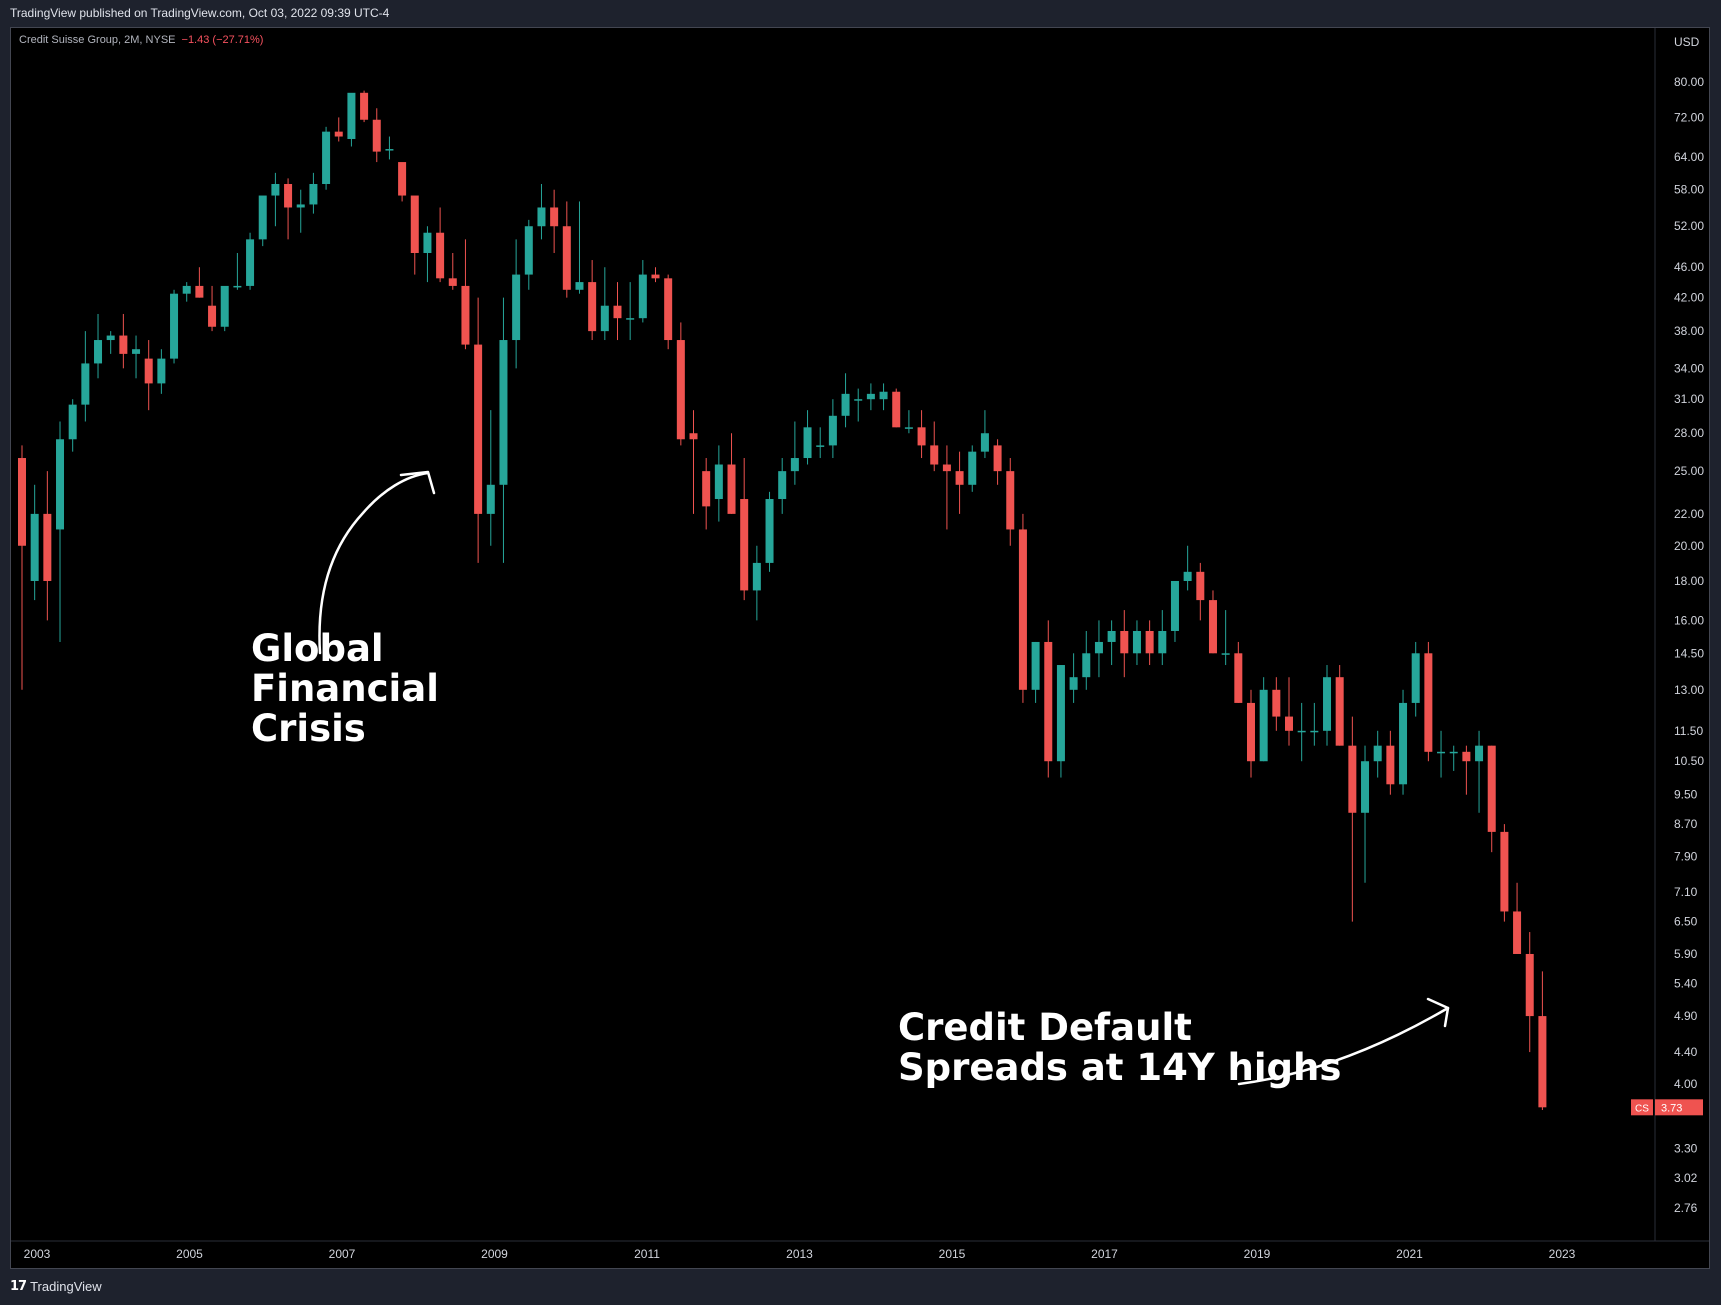  Describe the element at coordinates (56, 1286) in the screenshot. I see `tradingview-brand: 17 TradingView` at that location.